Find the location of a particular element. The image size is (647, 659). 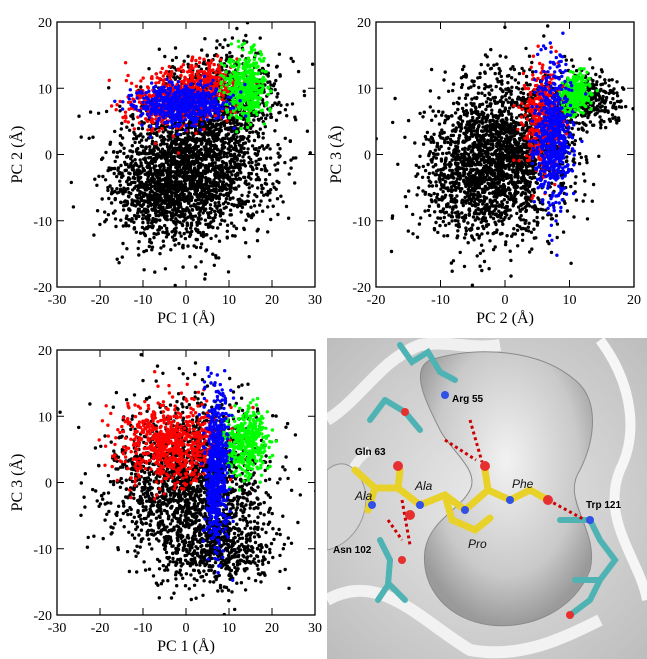

x-tick-label: 20 is located at coordinates (272, 300).